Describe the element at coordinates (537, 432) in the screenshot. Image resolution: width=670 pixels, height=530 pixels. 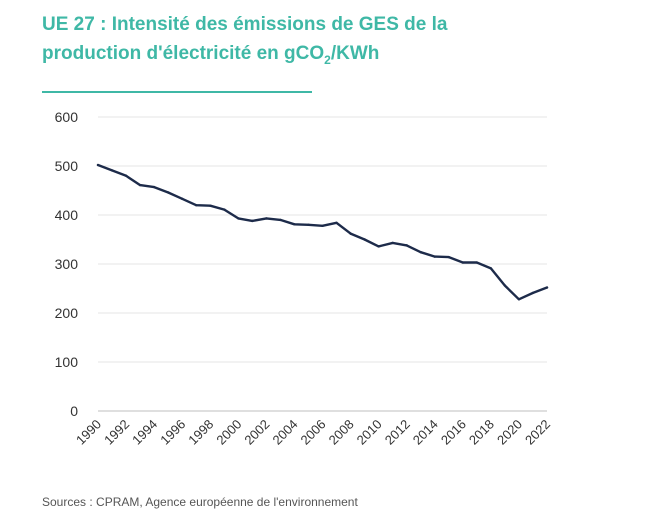
I see `x-tick-label: 2022` at that location.